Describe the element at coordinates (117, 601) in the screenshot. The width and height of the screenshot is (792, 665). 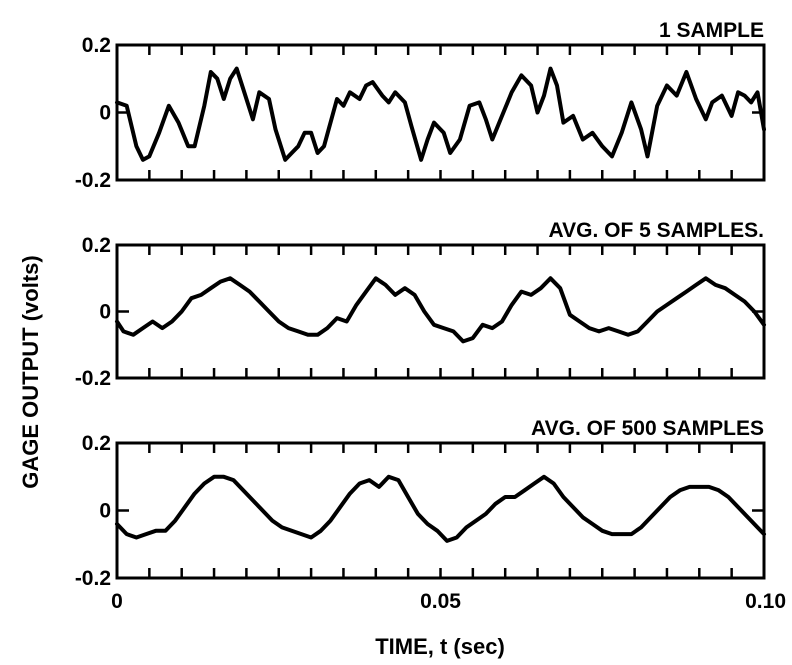
I see `x-tick-label: 0` at that location.